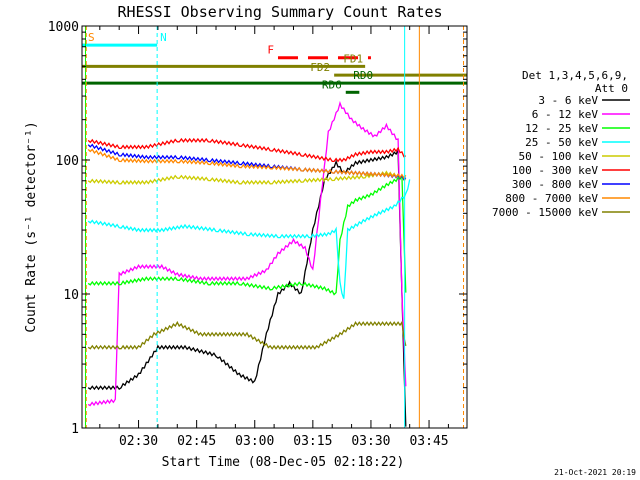  Describe the element at coordinates (254, 441) in the screenshot. I see `x-tick-label: 03:00` at that location.